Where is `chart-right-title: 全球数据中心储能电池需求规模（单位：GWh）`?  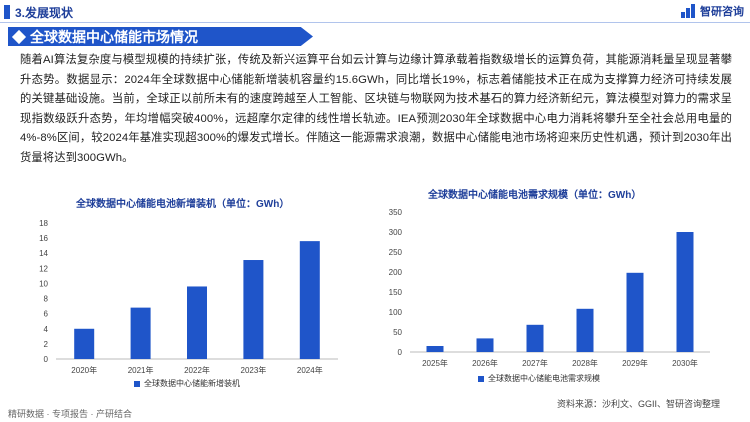
chart-right-title: 全球数据中心储能电池需求规模（单位：GWh） is located at coordinates (535, 195).